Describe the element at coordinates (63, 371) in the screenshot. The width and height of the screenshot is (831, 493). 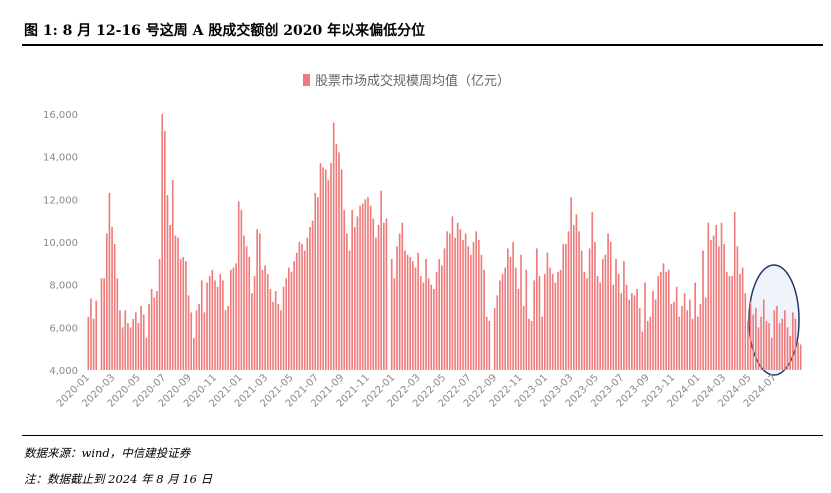
I see `y-tick-label: 4,000` at that location.